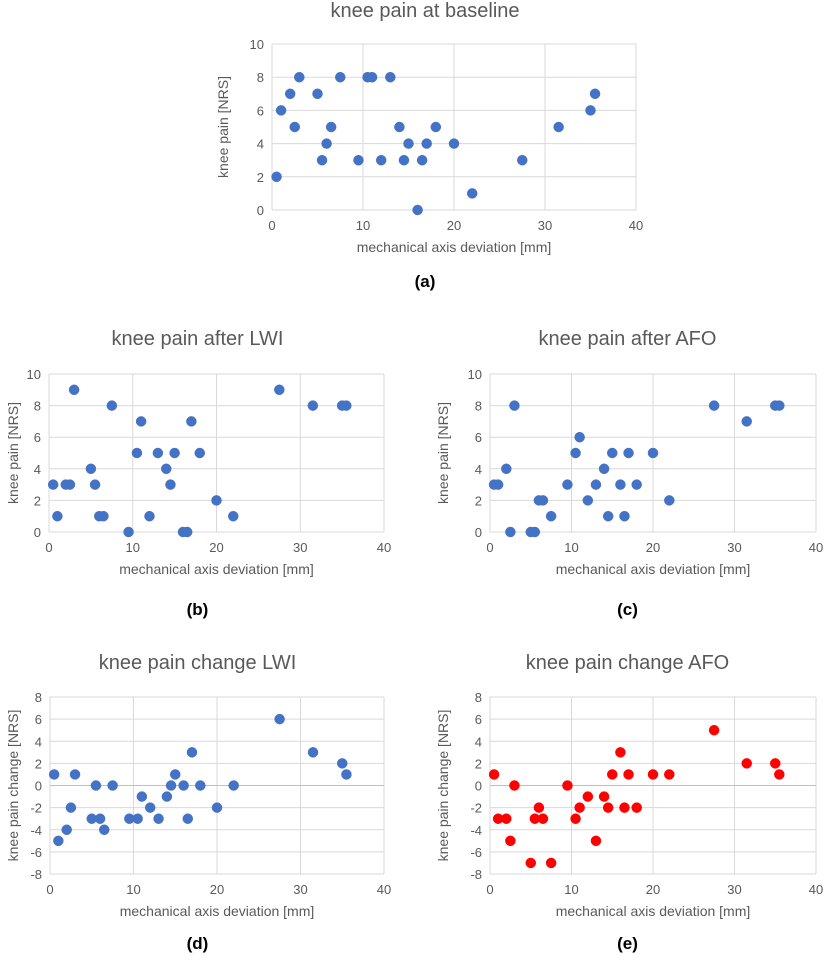 Image resolution: width=827 pixels, height=963 pixels. Describe the element at coordinates (478, 406) in the screenshot. I see `y-tick-label: 8` at that location.